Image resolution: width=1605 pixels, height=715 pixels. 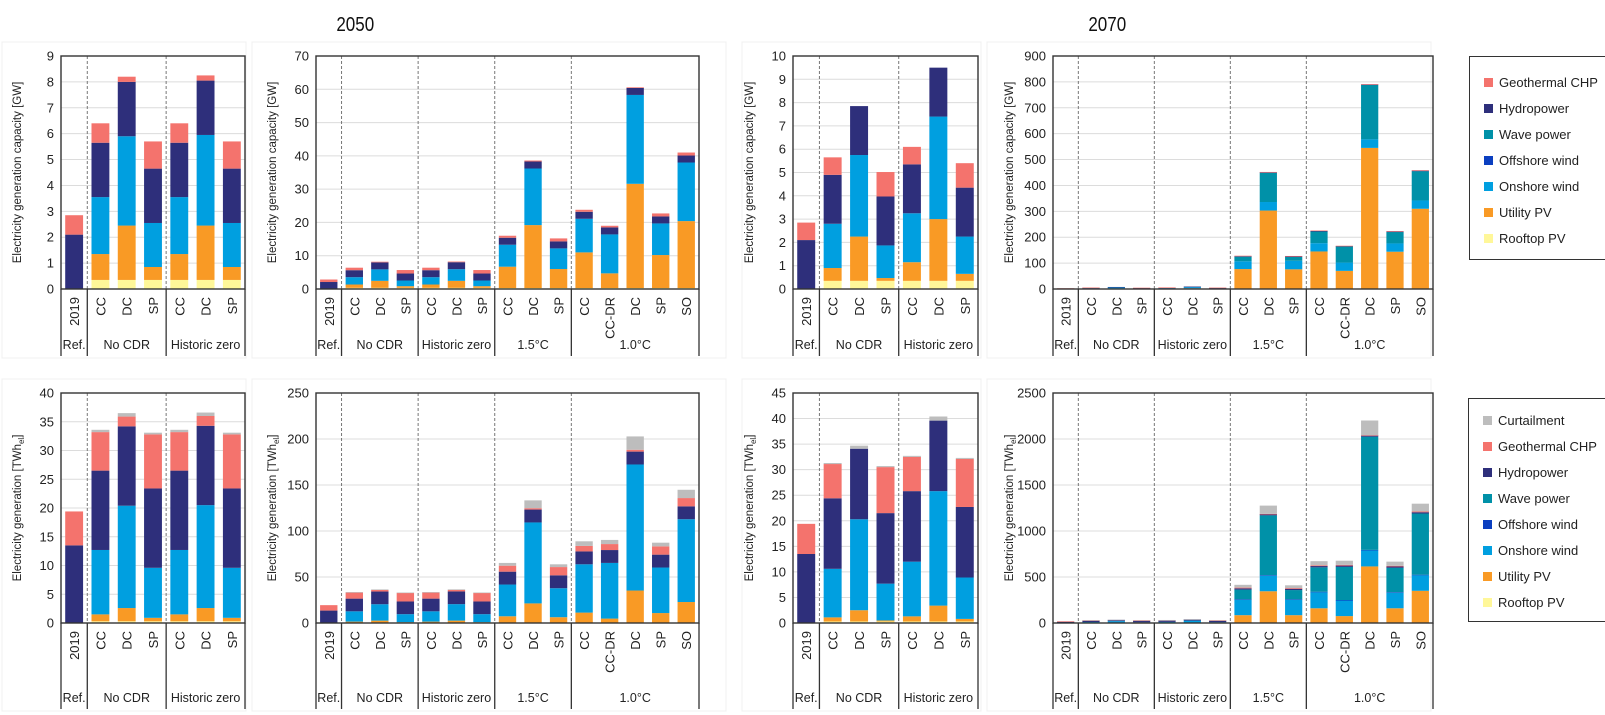 I want to click on y-tick-label: 40, so click(x=302, y=155).